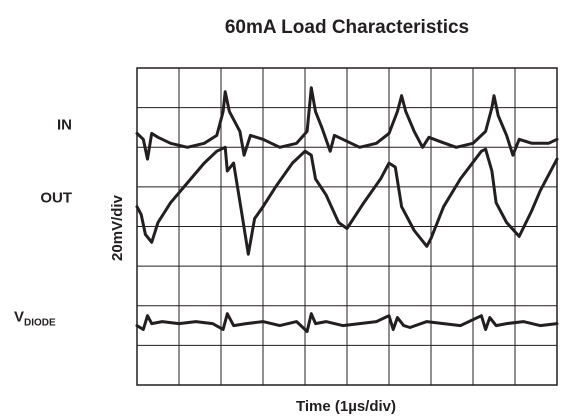 This screenshot has height=418, width=573. Describe the element at coordinates (117, 227) in the screenshot. I see `y-axis-label: 20mV/div` at that location.